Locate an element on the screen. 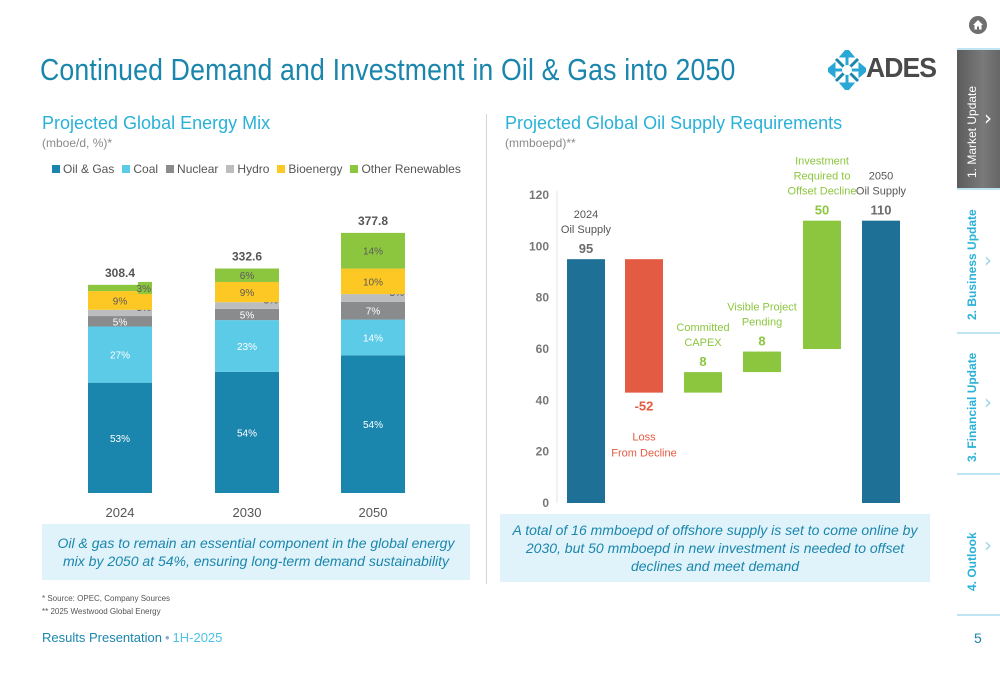 The width and height of the screenshot is (1000, 685). bar-segment-label: 3% is located at coordinates (144, 289).